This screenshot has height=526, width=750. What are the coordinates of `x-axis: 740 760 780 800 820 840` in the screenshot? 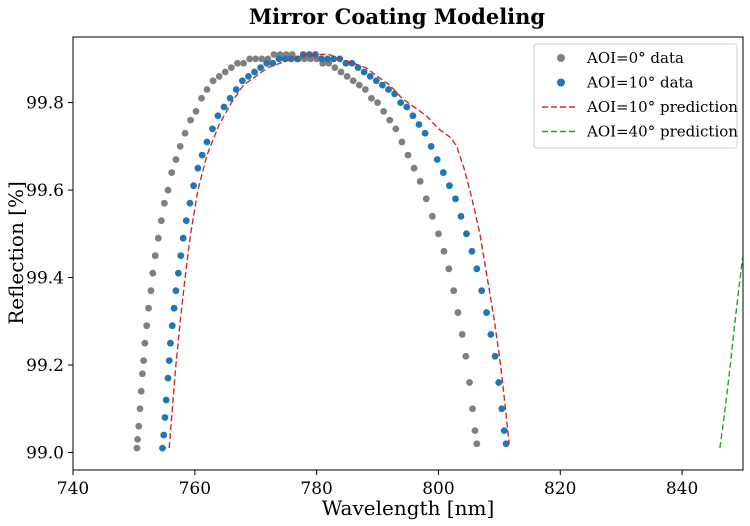 It's located at (377, 484).